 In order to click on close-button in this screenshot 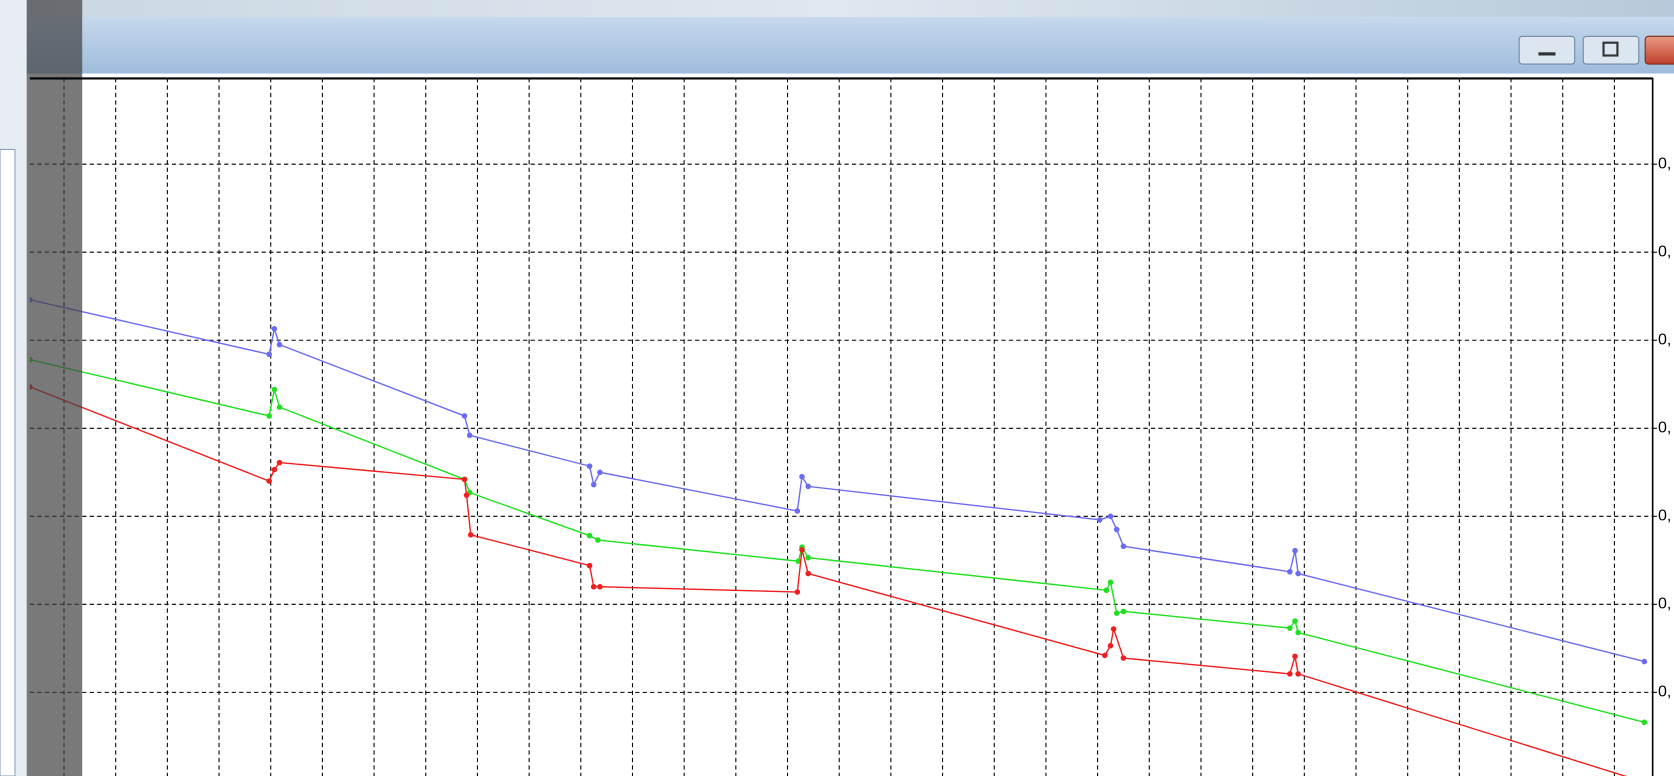, I will do `click(1659, 50)`.